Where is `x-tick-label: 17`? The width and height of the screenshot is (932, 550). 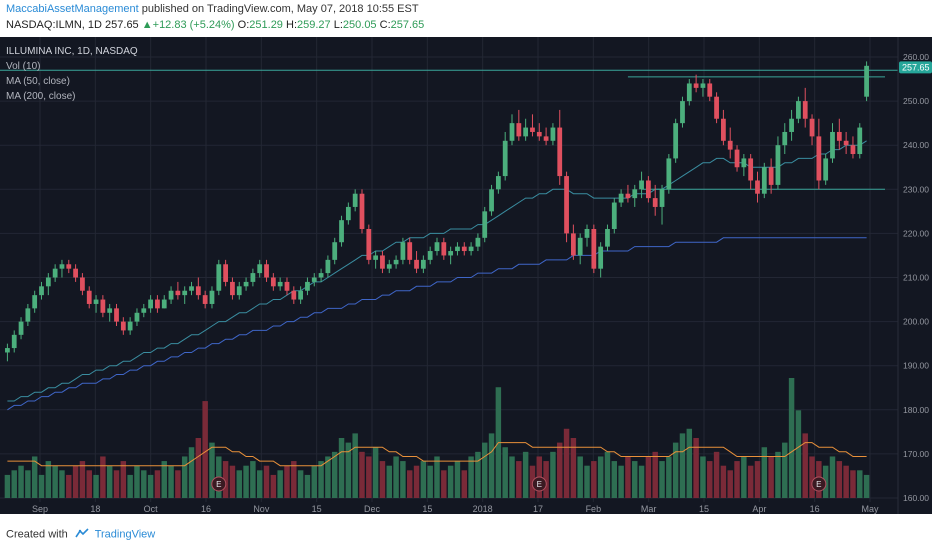 x-tick-label: 17 is located at coordinates (538, 509).